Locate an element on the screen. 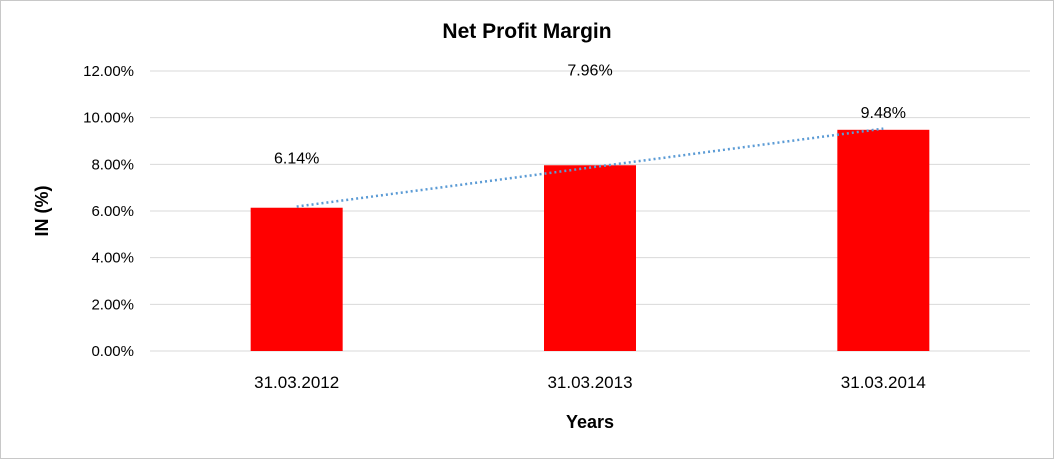  y-tick-label: 2.00% is located at coordinates (112, 304).